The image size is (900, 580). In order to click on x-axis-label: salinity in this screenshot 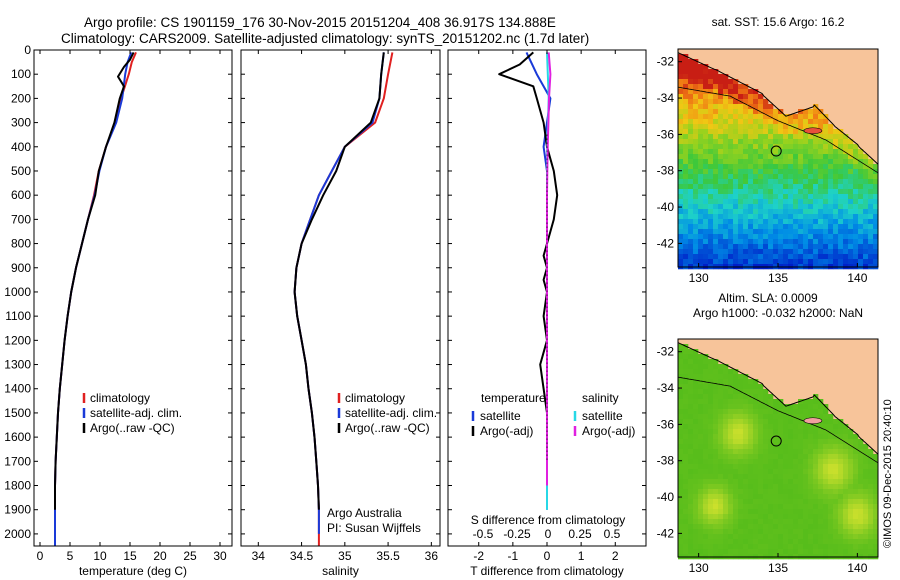, I will do `click(340, 571)`.